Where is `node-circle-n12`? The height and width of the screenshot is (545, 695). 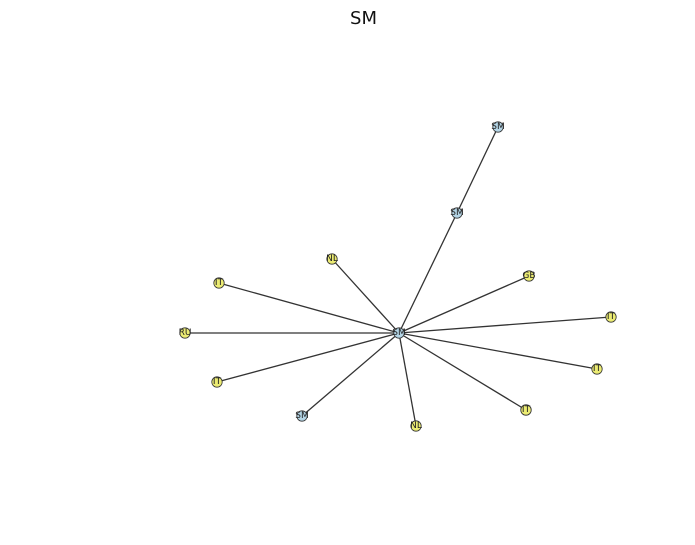
node-circle-n12 is located at coordinates (185, 333).